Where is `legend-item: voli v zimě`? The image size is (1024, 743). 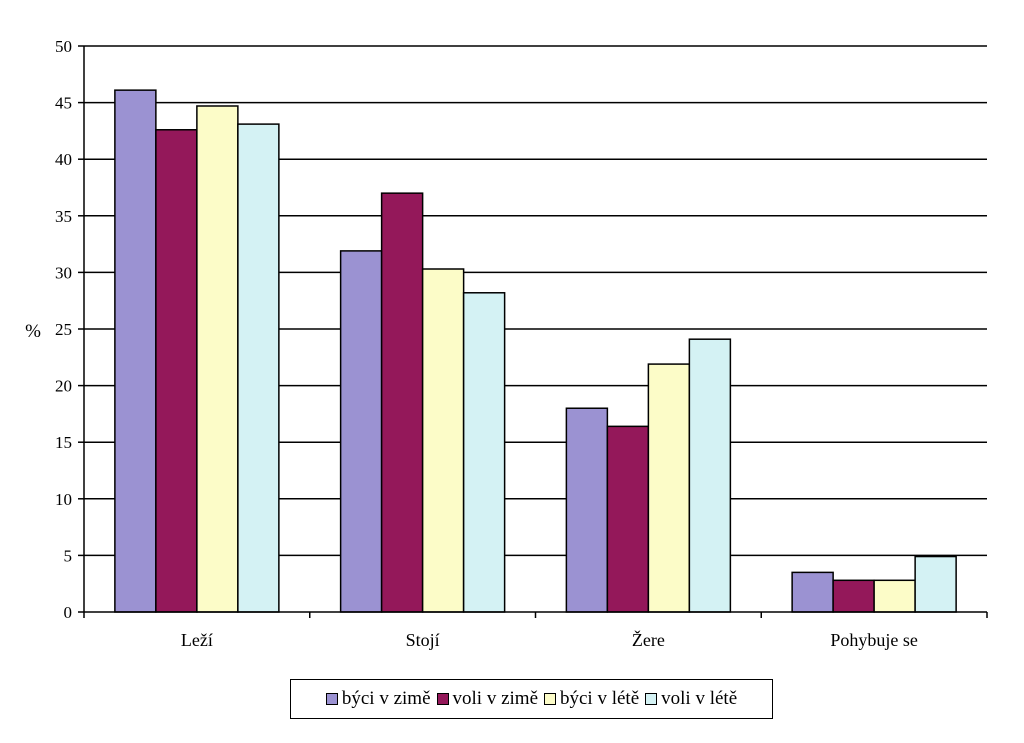 legend-item: voli v zimě is located at coordinates (487, 699).